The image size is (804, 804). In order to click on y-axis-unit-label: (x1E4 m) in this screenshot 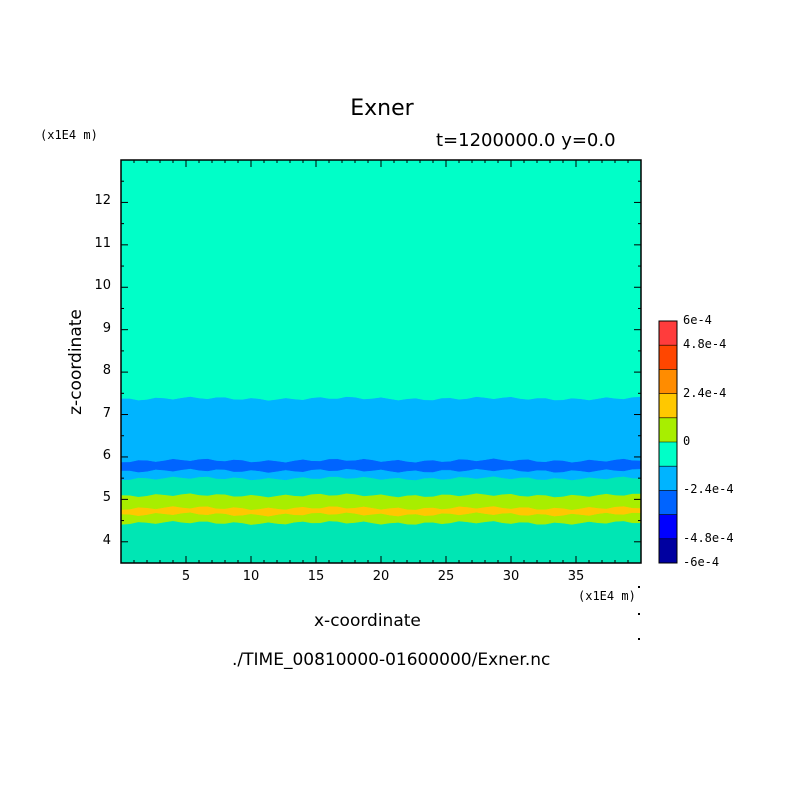, I will do `click(69, 135)`.